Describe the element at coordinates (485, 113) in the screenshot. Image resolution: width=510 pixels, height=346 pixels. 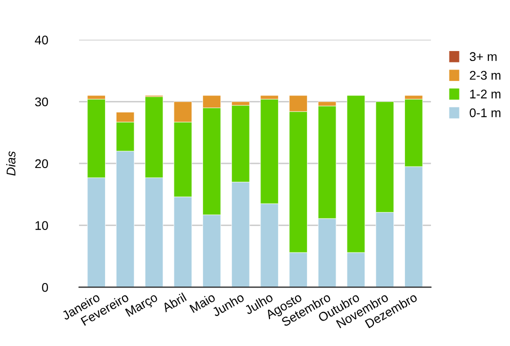
I see `legend-label: 0-1 m` at that location.